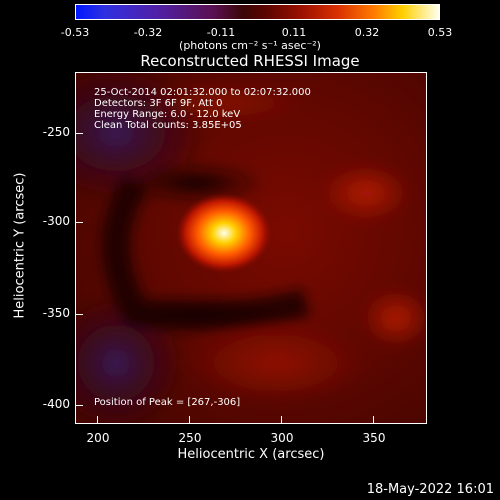 This screenshot has width=500, height=500. I want to click on y-tick-label: -250, so click(56, 132).